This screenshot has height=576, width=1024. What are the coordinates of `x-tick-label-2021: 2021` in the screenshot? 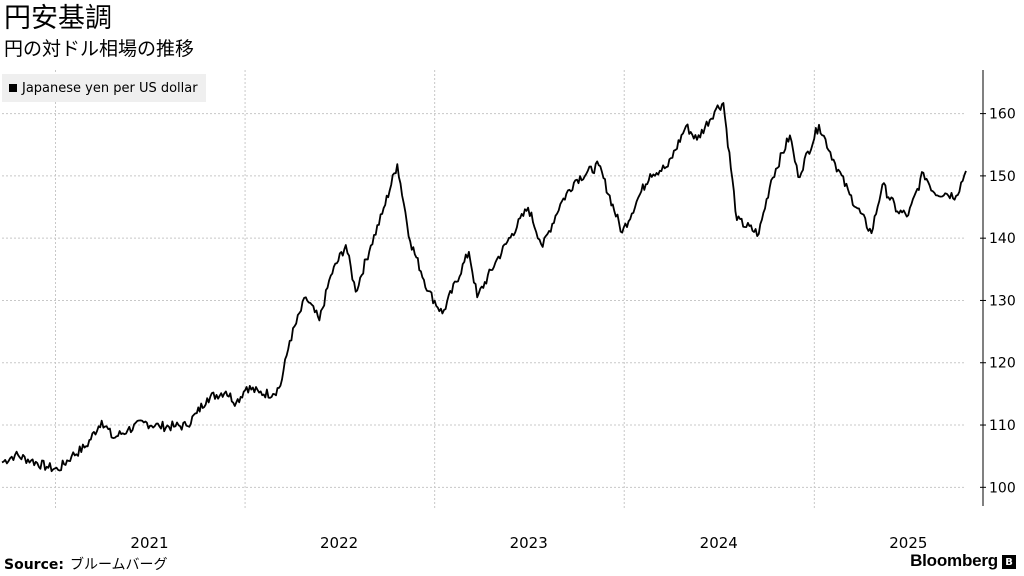 It's located at (149, 543).